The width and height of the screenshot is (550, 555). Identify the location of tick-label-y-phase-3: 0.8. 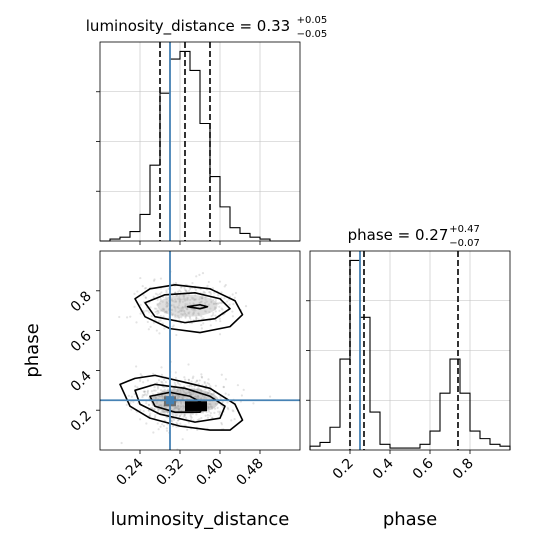
(81, 301).